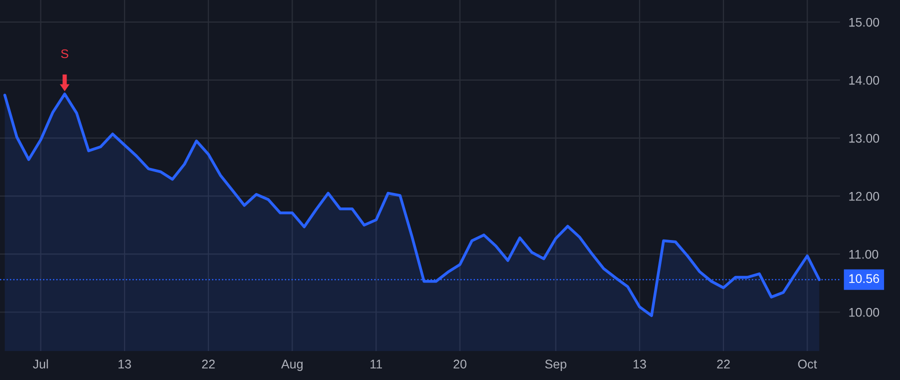  Describe the element at coordinates (460, 364) in the screenshot. I see `x-tick-label: 20` at that location.